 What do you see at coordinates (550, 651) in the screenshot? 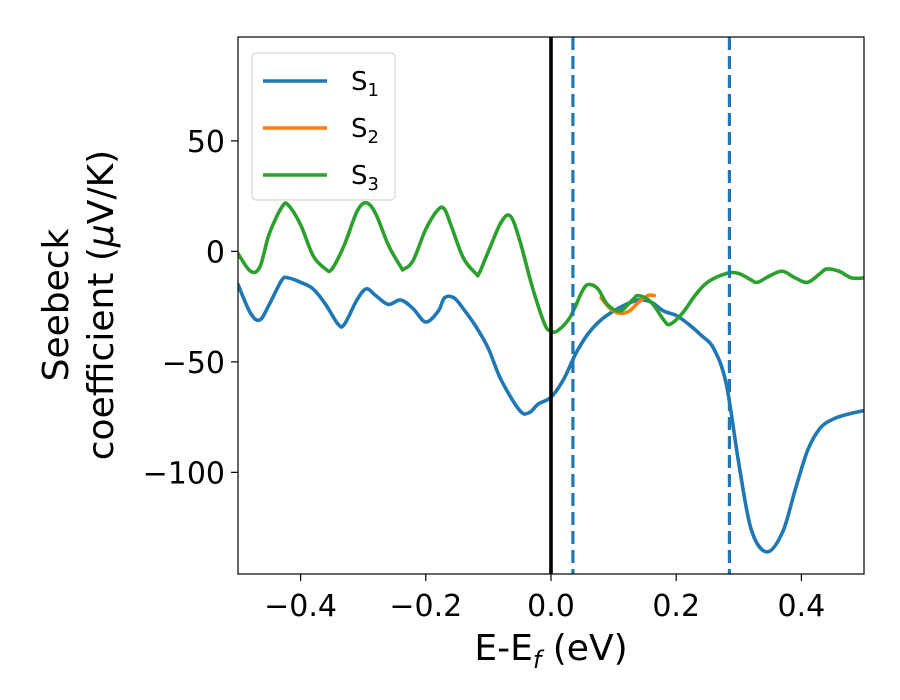
I see `x-axis-label: E-Ef (eV)` at bounding box center [550, 651].